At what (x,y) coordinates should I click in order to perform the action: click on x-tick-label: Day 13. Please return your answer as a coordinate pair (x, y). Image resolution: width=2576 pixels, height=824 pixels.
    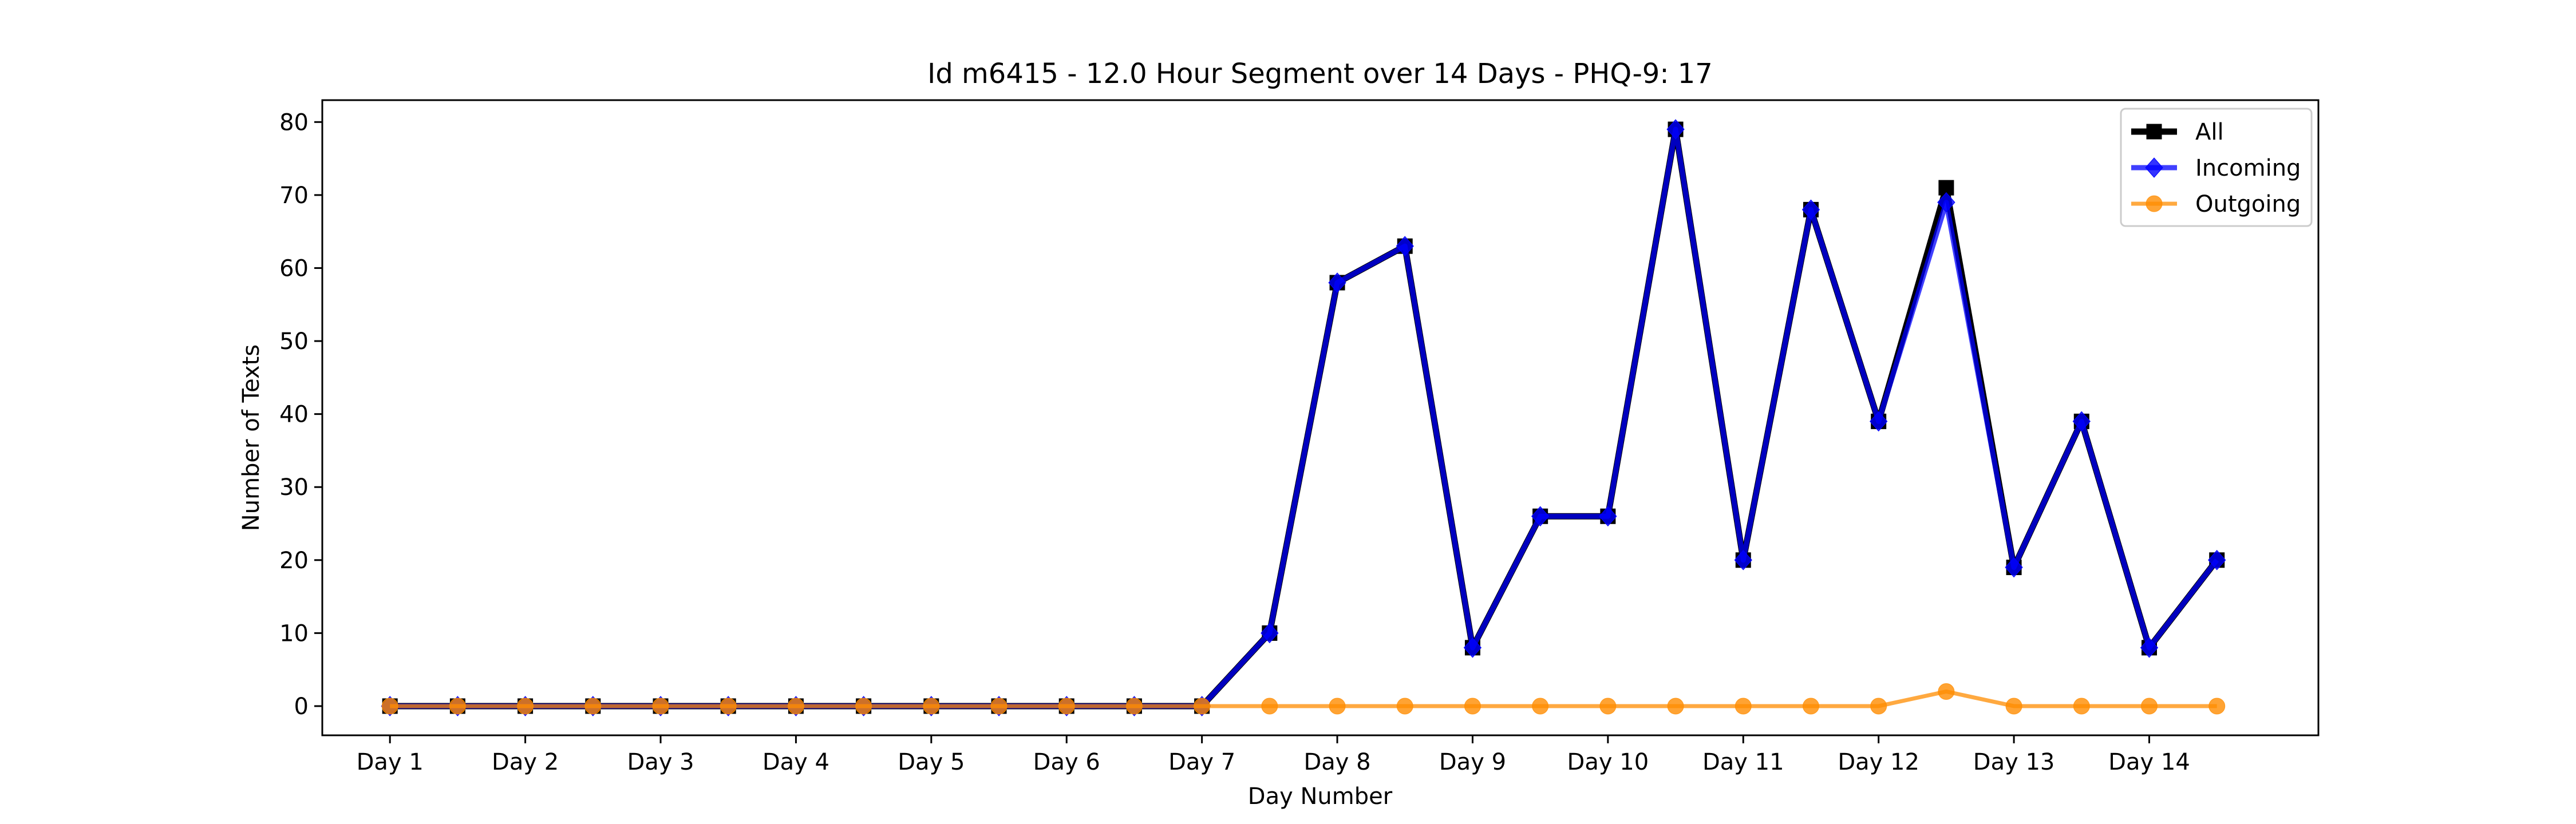
    Looking at the image, I should click on (2014, 762).